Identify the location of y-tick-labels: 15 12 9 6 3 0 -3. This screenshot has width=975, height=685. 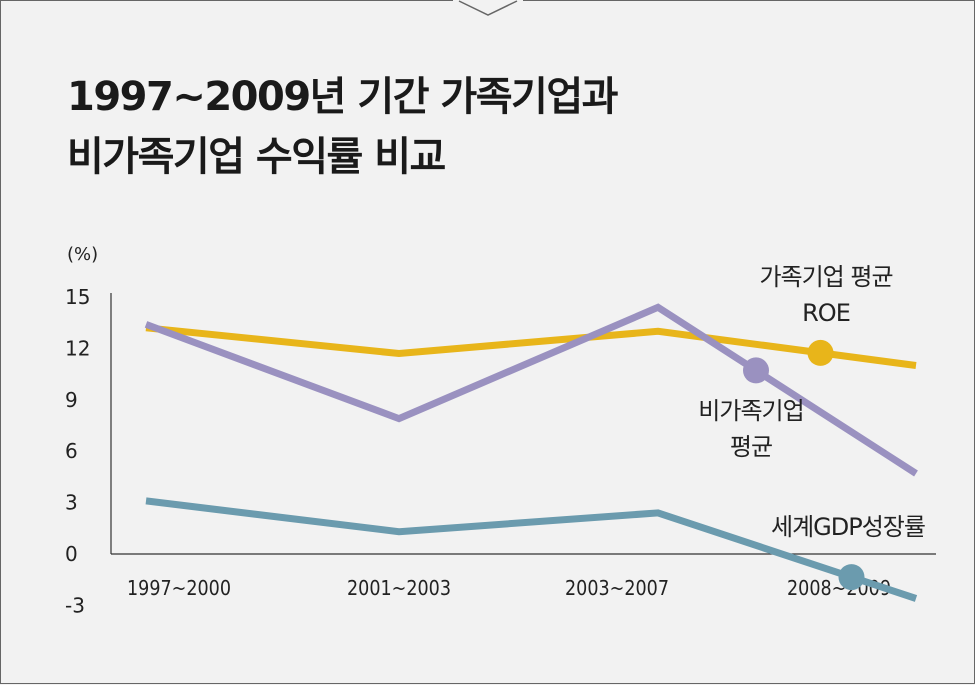
(77, 451).